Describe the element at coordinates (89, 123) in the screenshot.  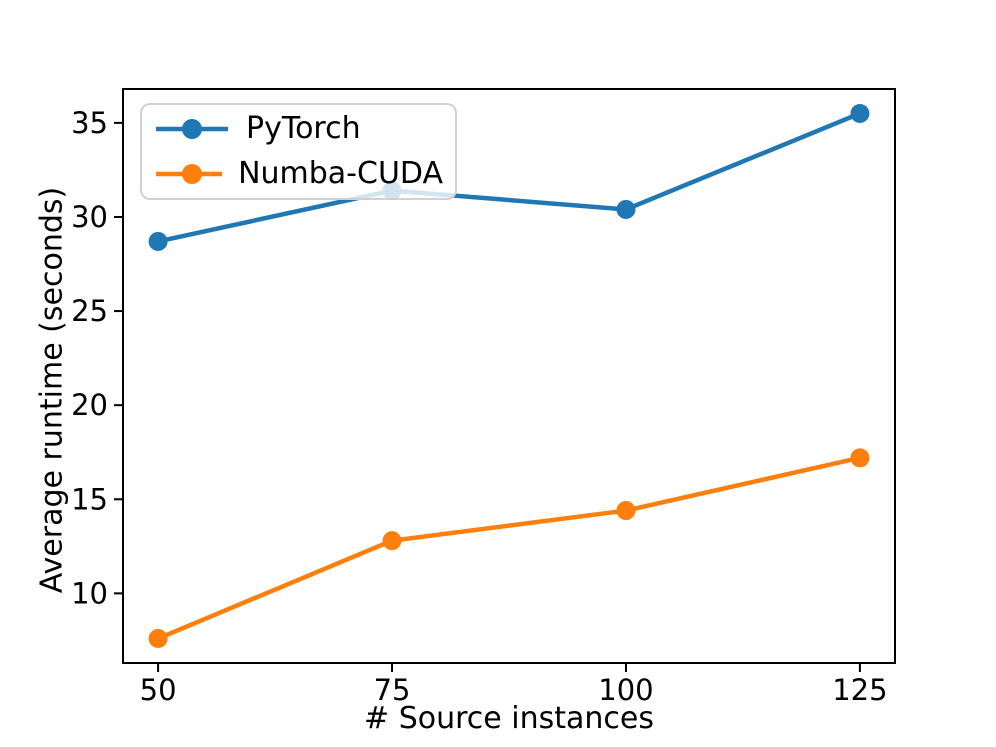
I see `y-tick-label: 35` at that location.